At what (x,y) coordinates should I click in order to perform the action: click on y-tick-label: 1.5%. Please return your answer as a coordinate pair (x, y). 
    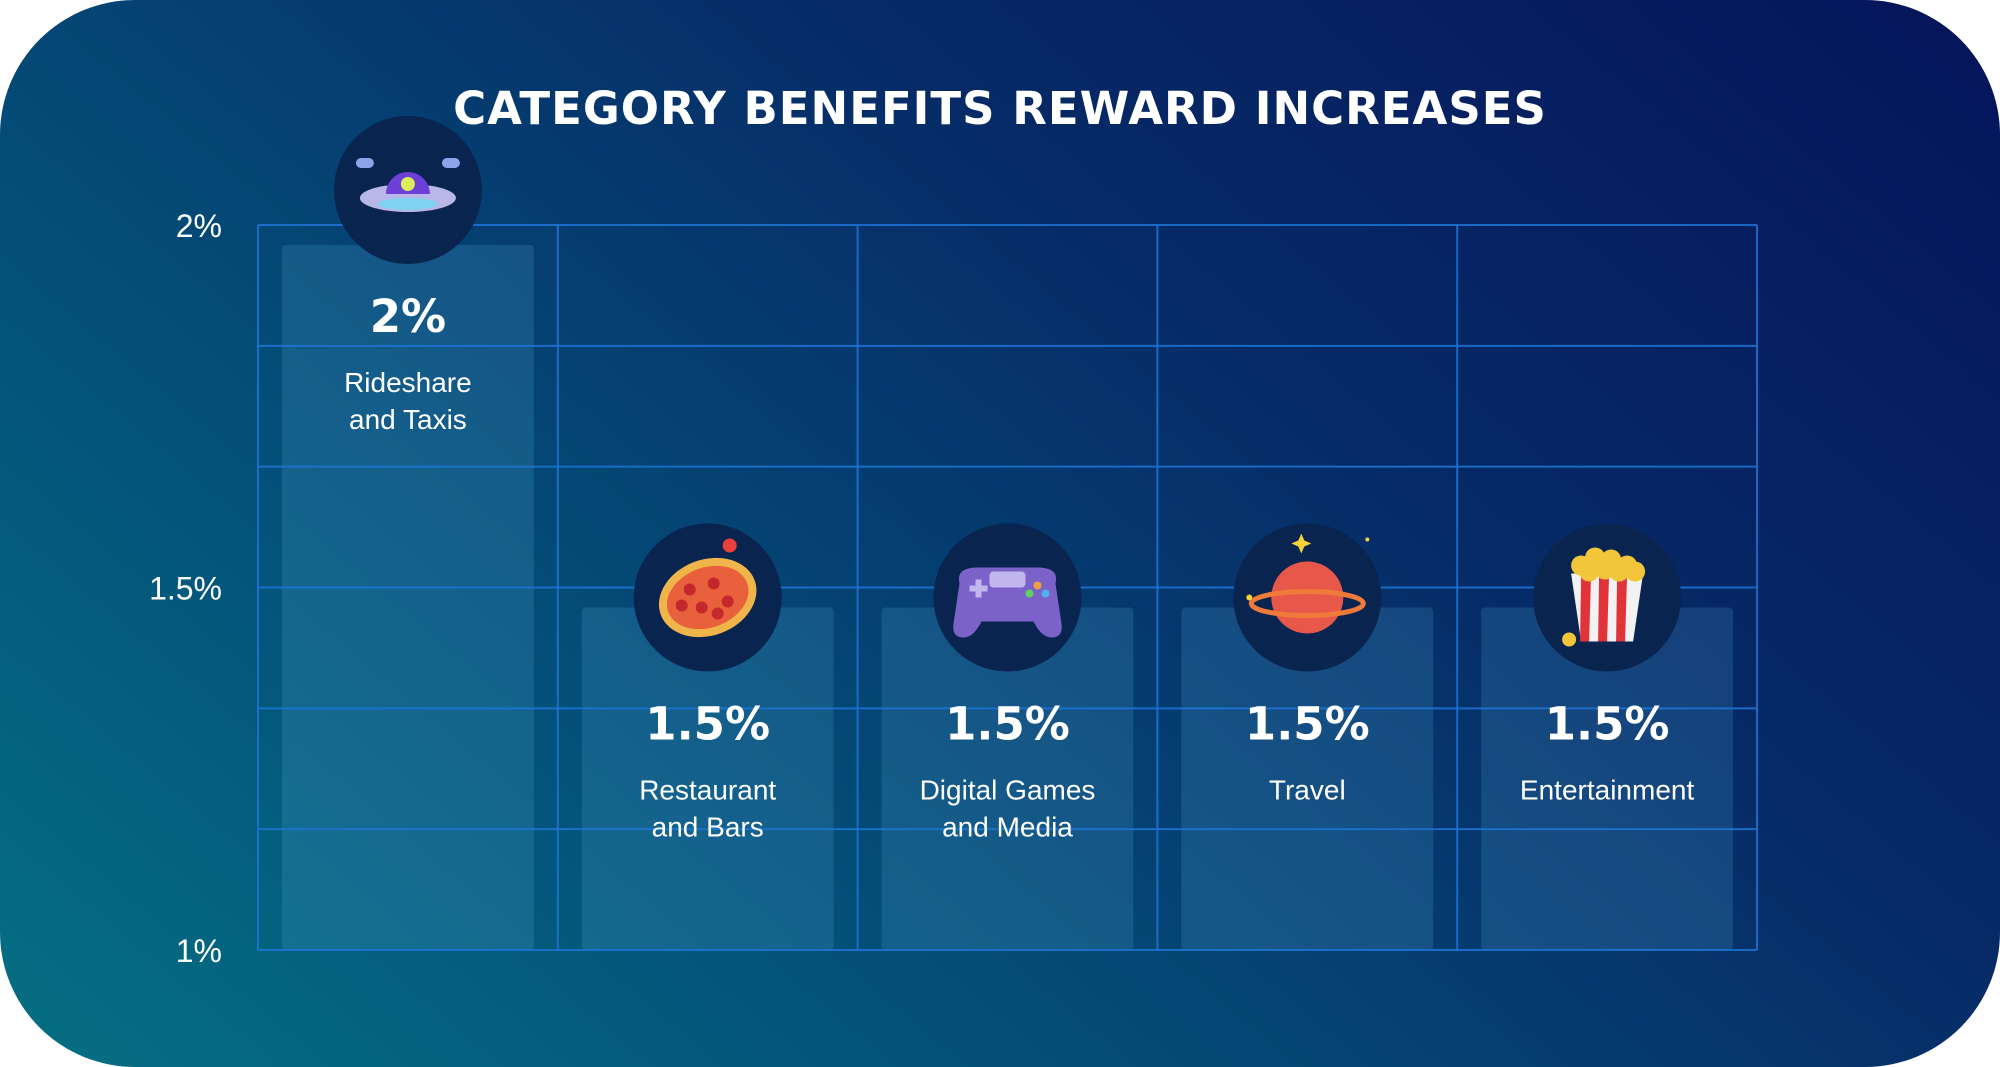
    Looking at the image, I should click on (185, 589).